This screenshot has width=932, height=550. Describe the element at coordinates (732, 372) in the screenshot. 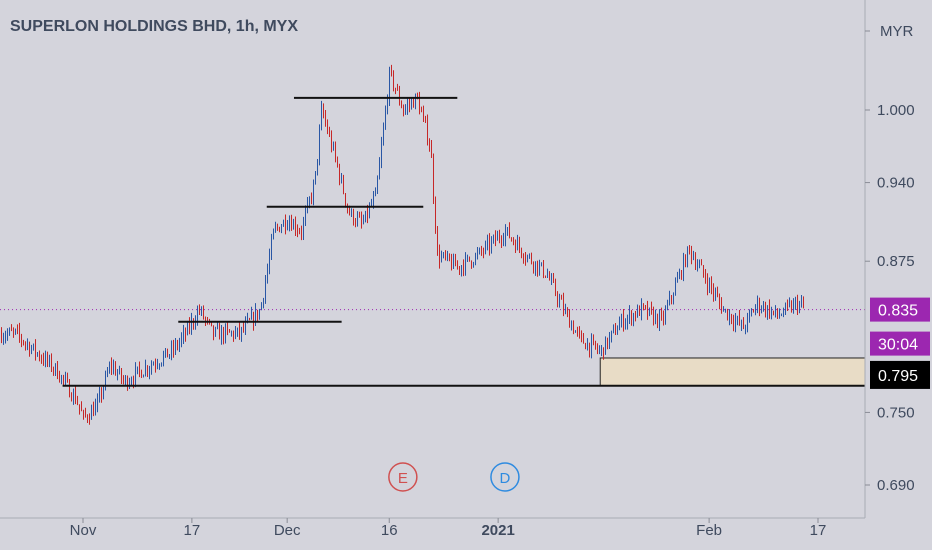

I see `support-zone` at that location.